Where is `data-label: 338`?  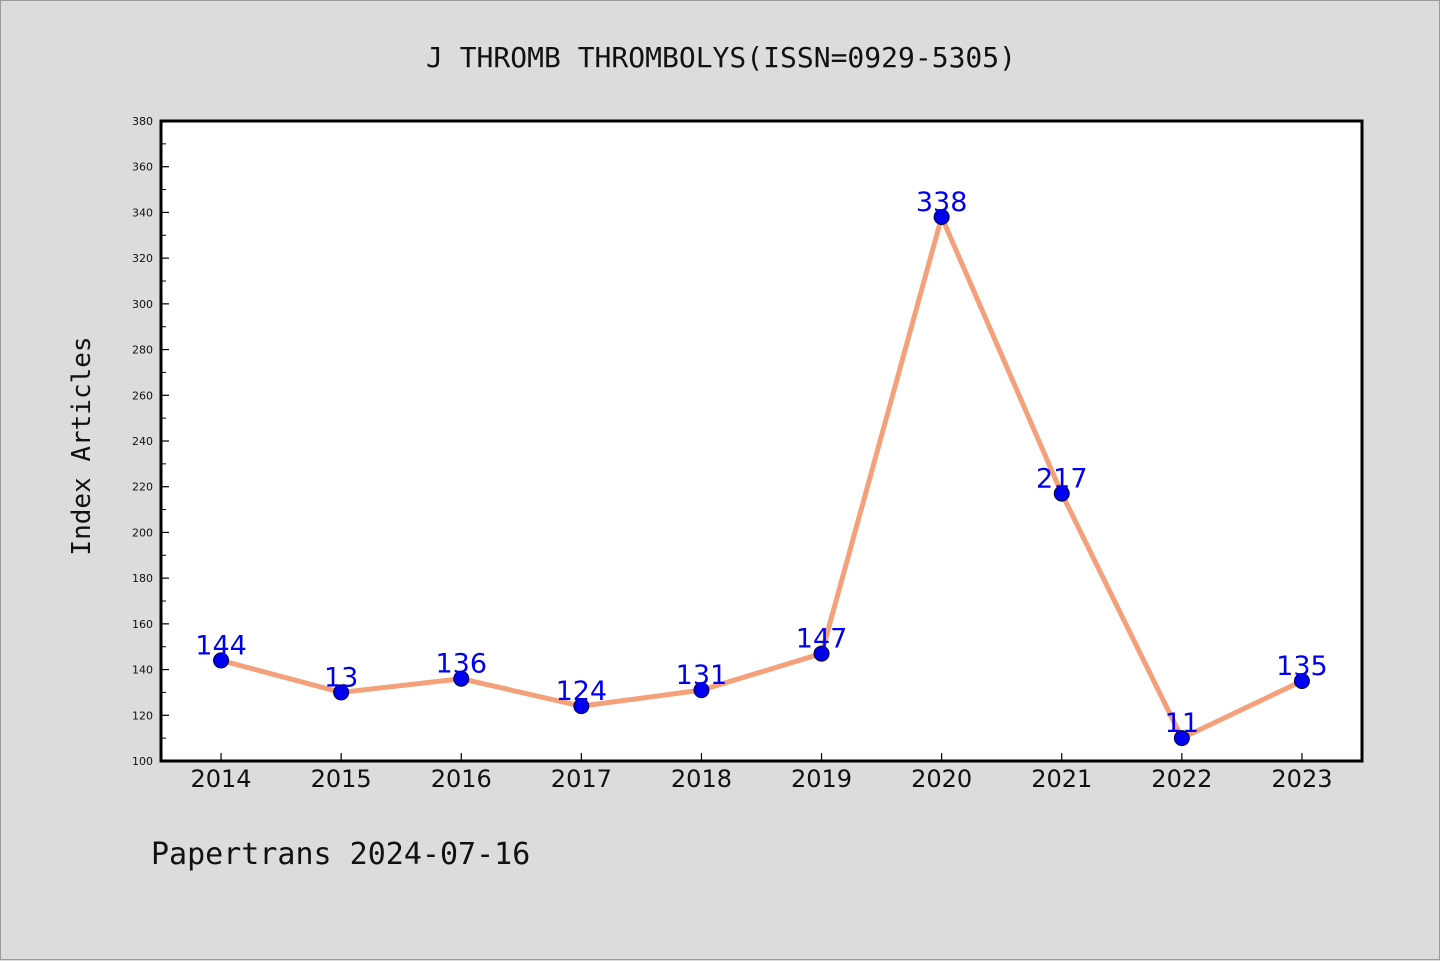 data-label: 338 is located at coordinates (942, 202).